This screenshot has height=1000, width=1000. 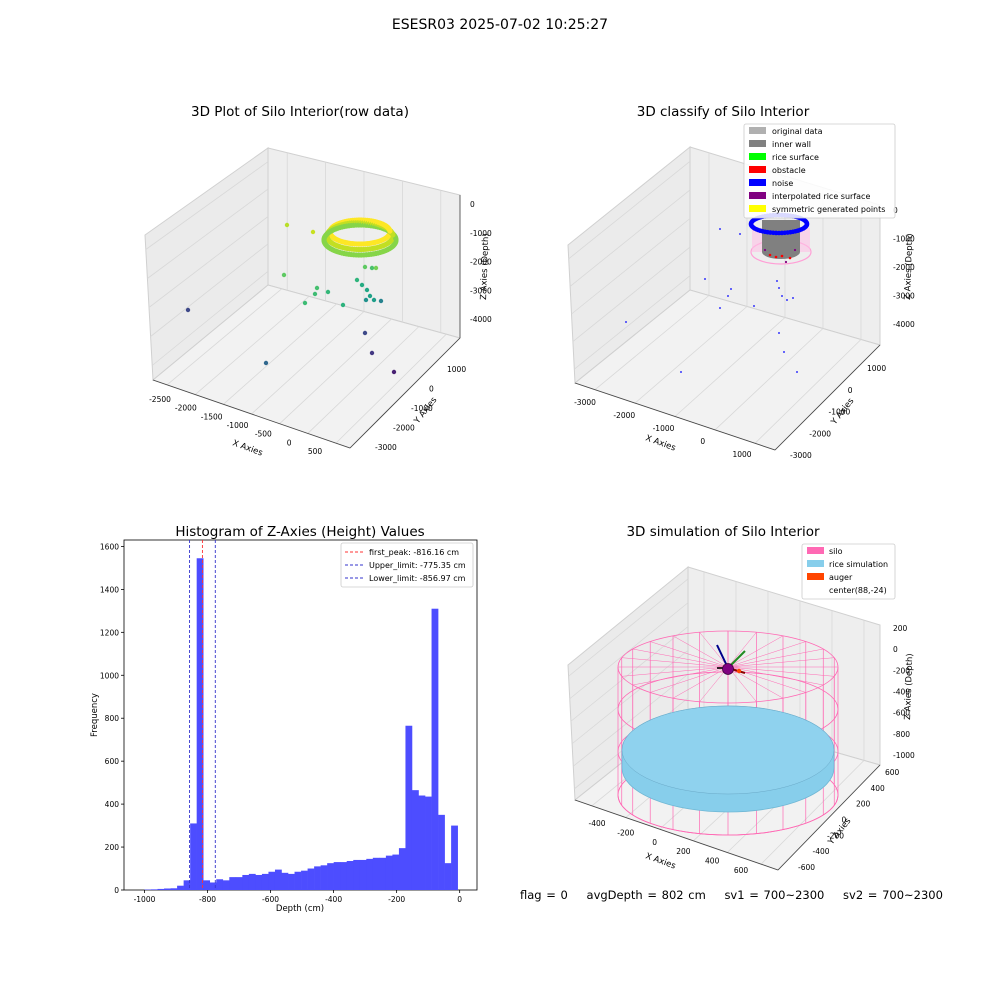 What do you see at coordinates (876, 368) in the screenshot?
I see `y-tick-label: 1000` at bounding box center [876, 368].